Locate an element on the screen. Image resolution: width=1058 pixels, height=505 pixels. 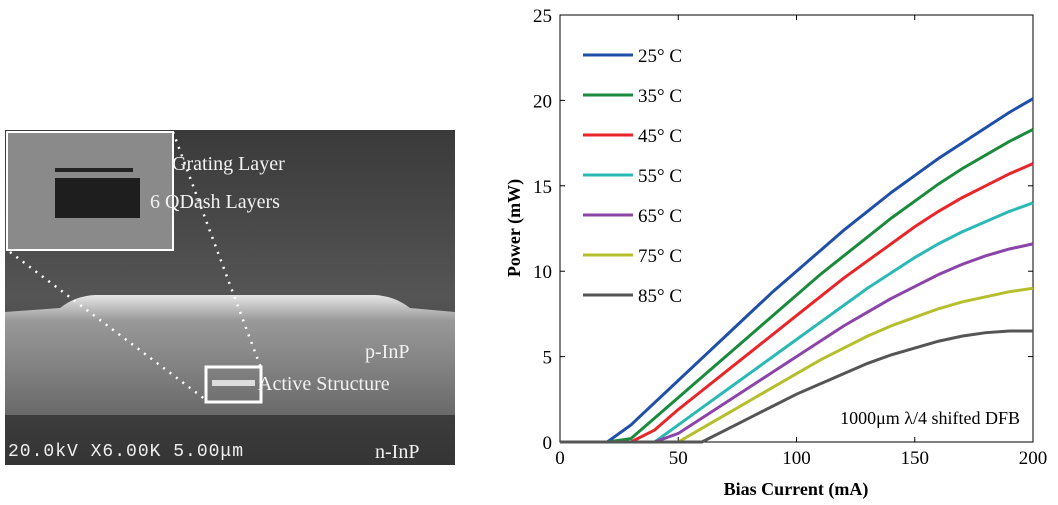
y-tick-label: 25 is located at coordinates (542, 16).